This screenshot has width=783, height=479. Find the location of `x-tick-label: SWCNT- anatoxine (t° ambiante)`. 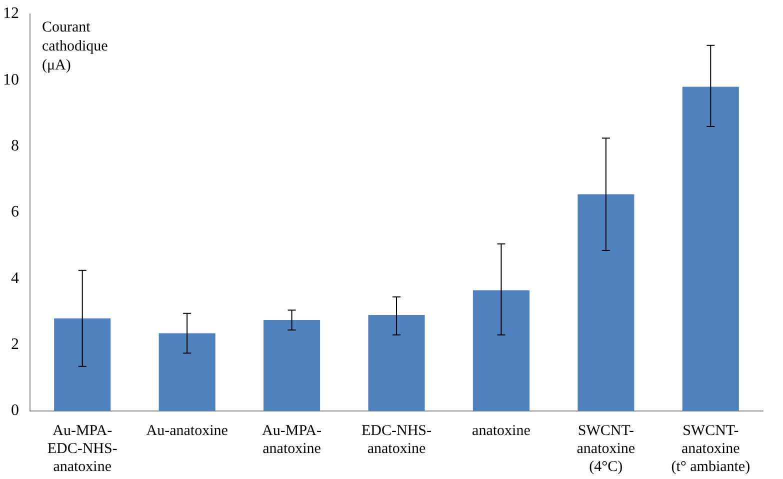

x-tick-label: SWCNT- anatoxine (t° ambiante) is located at coordinates (710, 448).